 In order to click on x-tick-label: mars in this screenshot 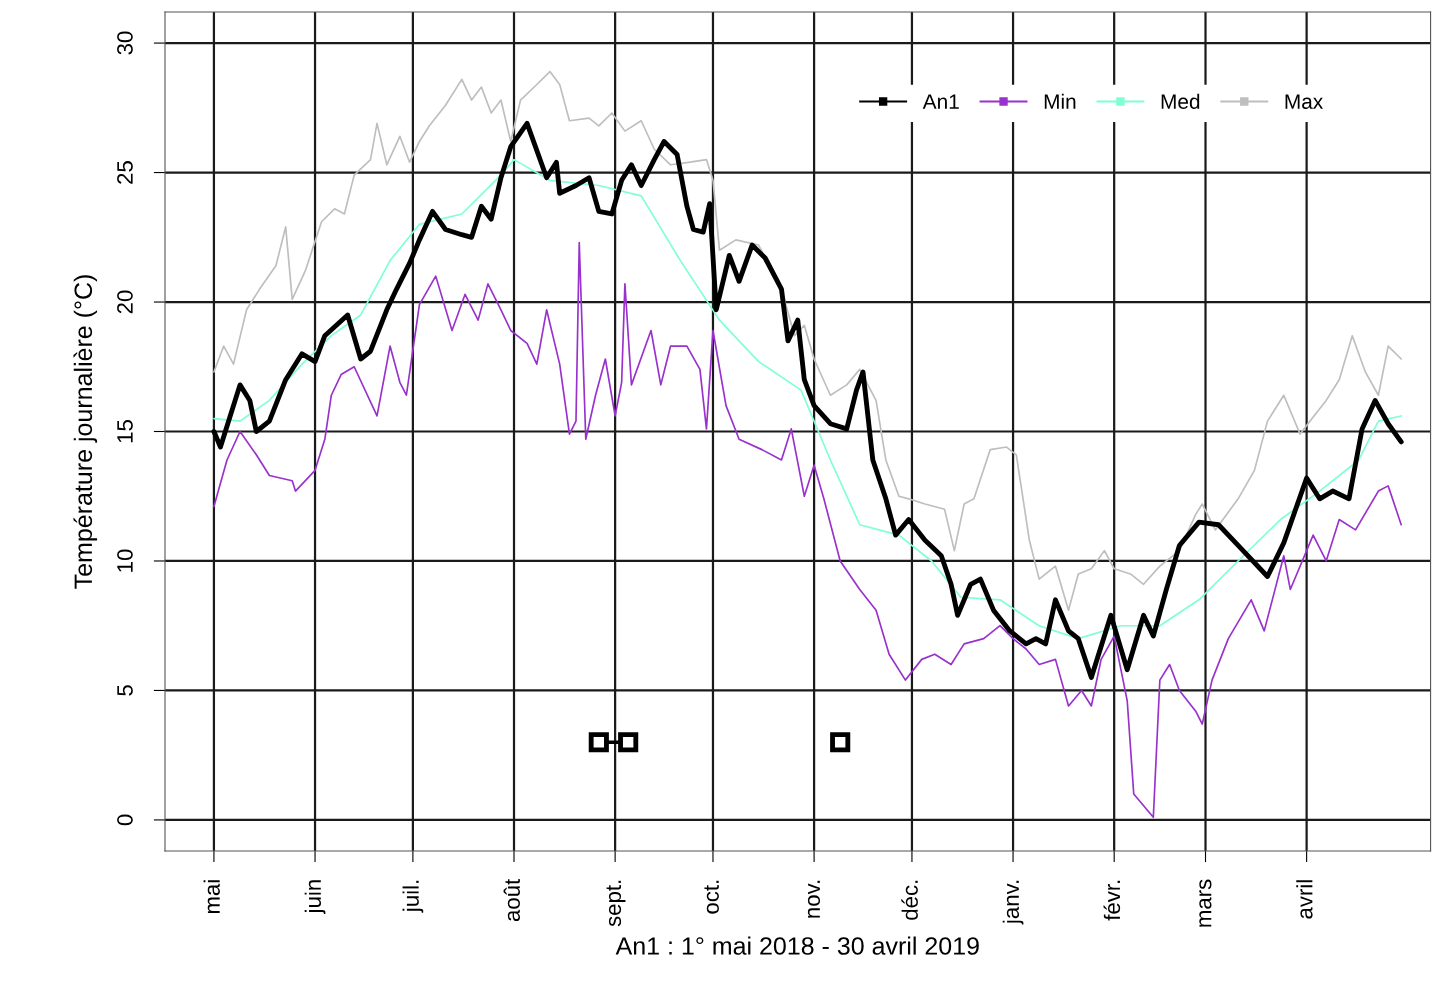, I will do `click(1205, 903)`.